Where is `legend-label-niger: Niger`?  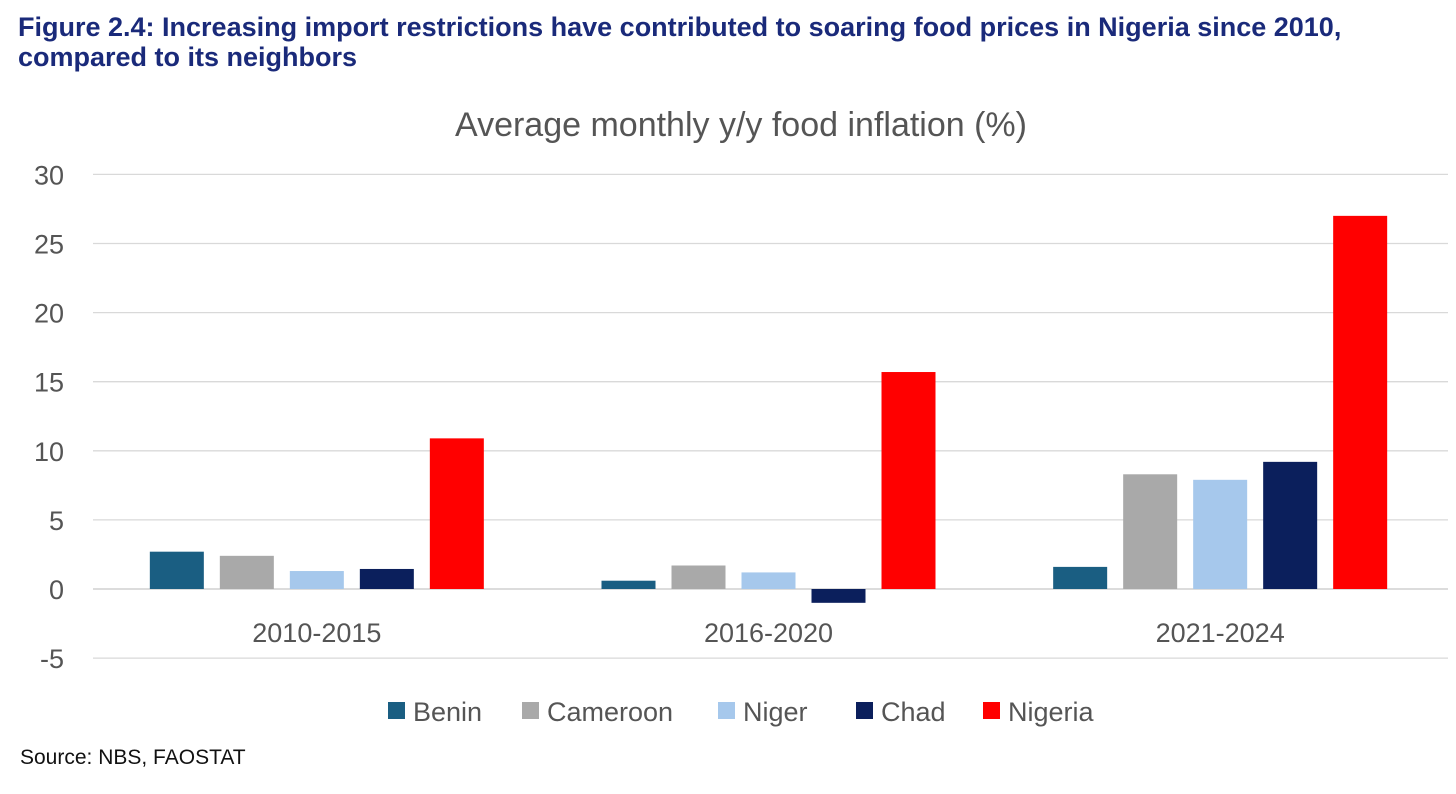
legend-label-niger: Niger is located at coordinates (775, 712).